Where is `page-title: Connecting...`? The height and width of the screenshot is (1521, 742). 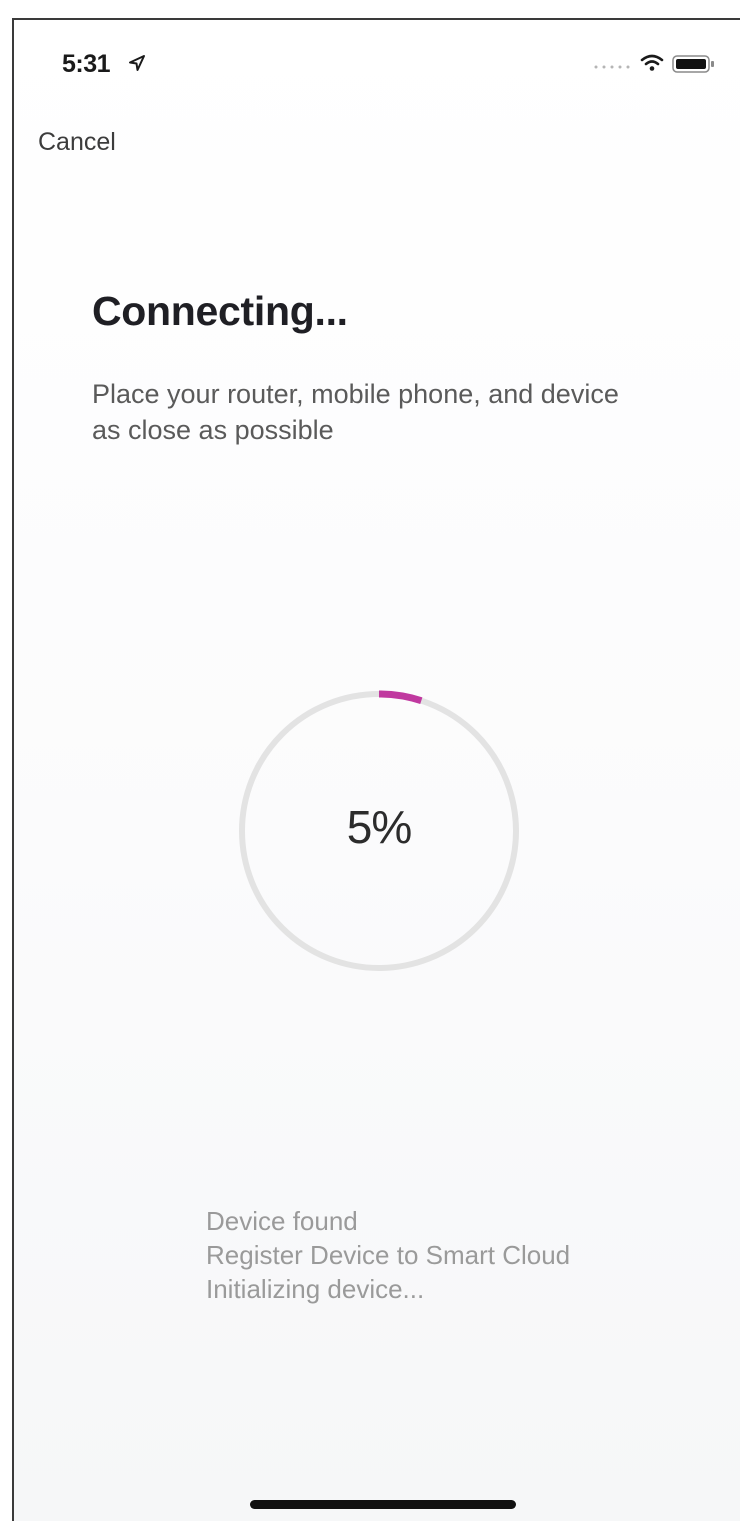 page-title: Connecting... is located at coordinates (220, 311).